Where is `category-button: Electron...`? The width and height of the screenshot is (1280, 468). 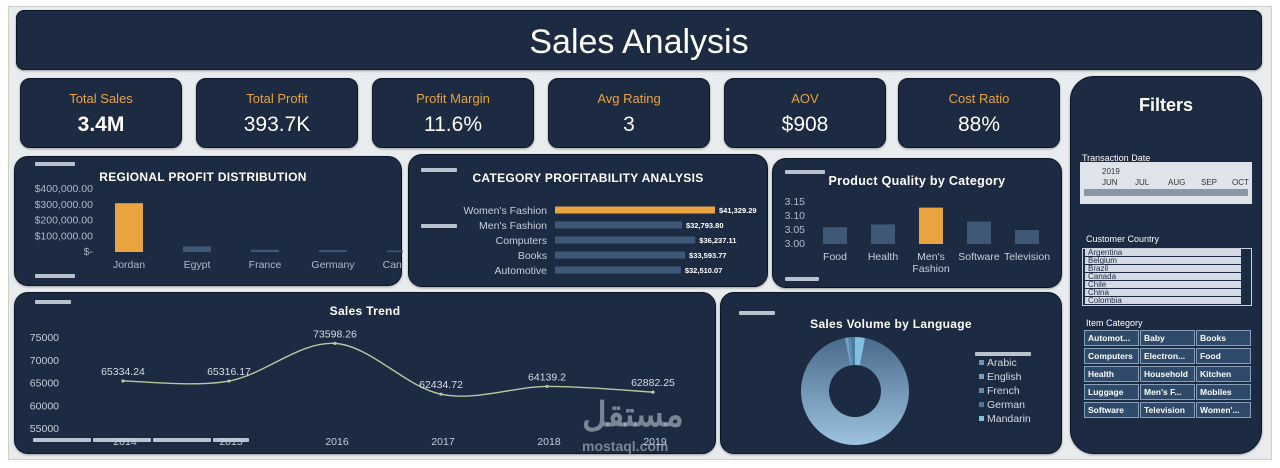
category-button: Electron... is located at coordinates (1167, 356).